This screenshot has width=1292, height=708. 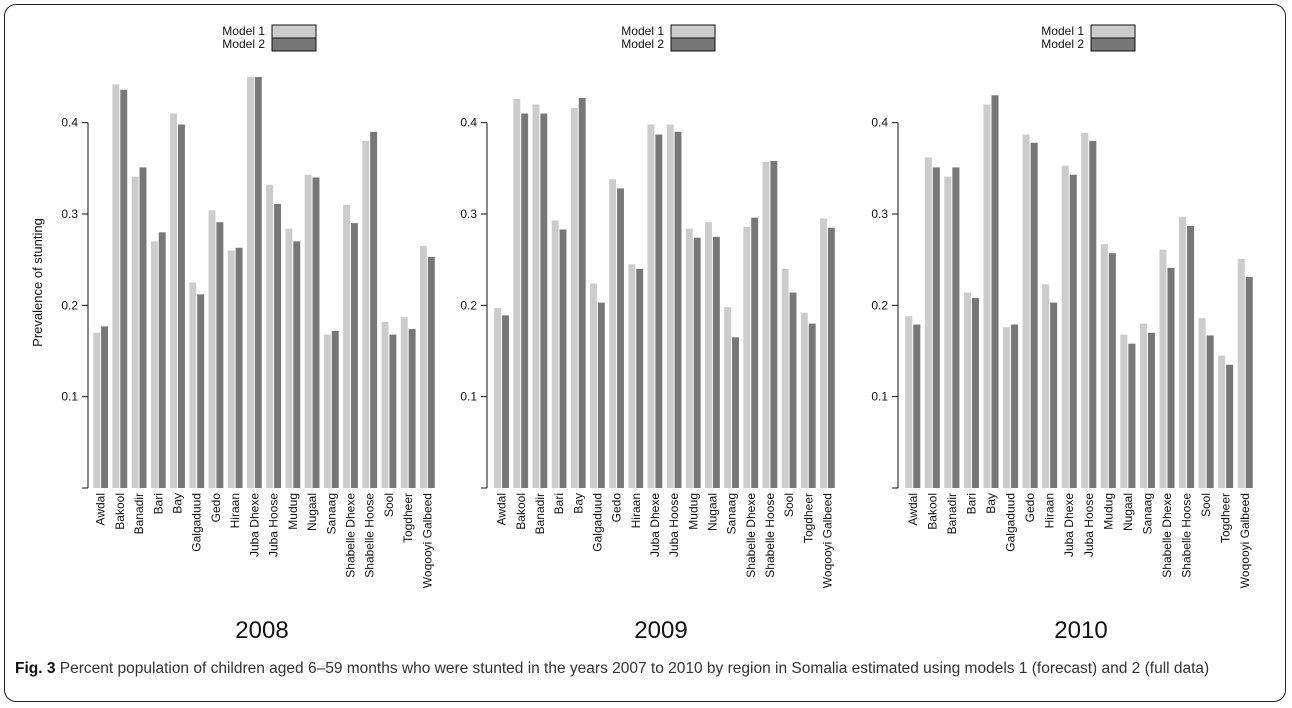 What do you see at coordinates (261, 630) in the screenshot?
I see `panel-title: 2008` at bounding box center [261, 630].